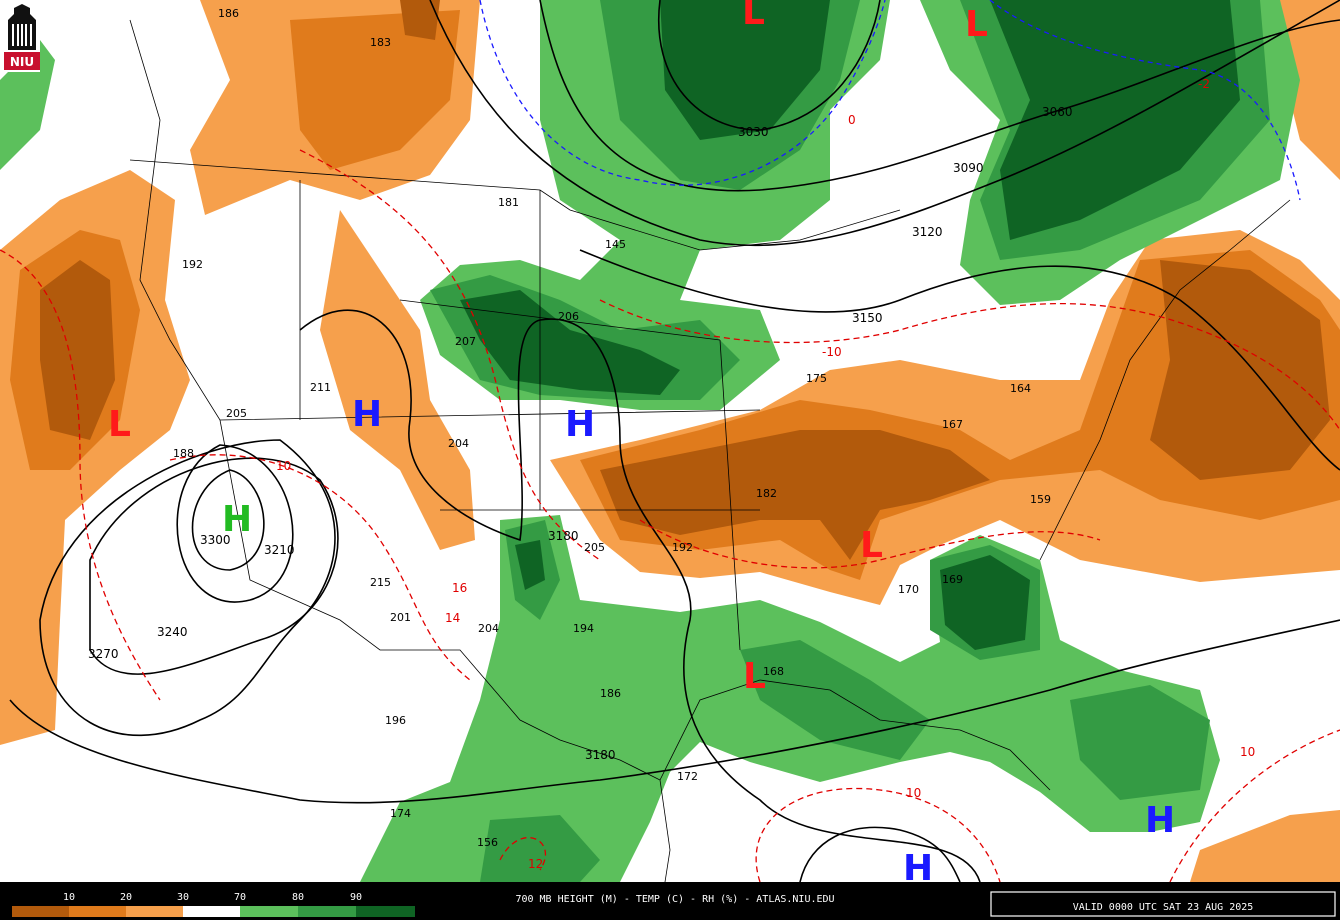  Describe the element at coordinates (22, 35) in the screenshot. I see `logo-columns` at that location.